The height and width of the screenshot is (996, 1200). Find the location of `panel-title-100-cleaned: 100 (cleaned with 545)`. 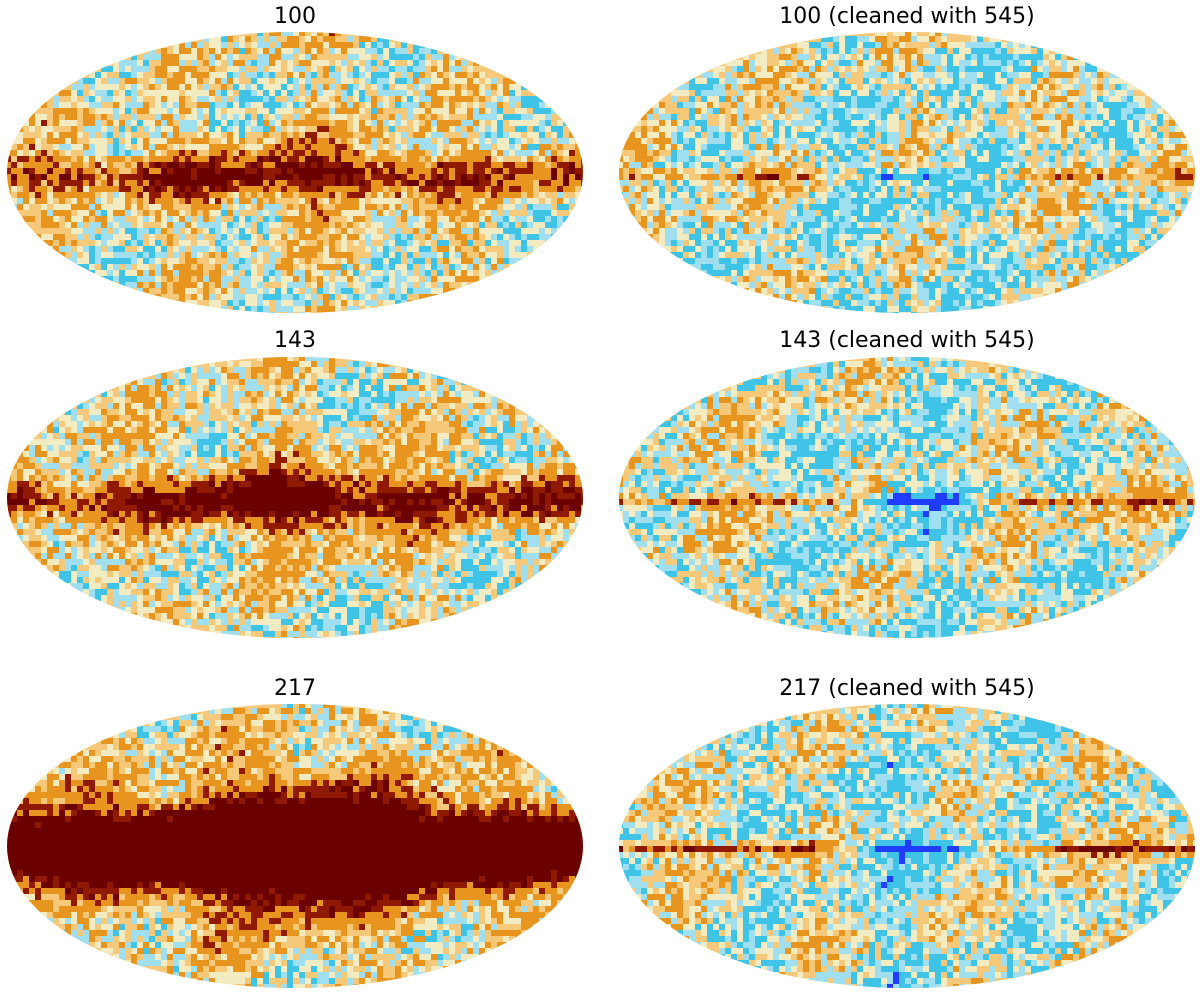

panel-title-100-cleaned: 100 (cleaned with 545) is located at coordinates (907, 16).